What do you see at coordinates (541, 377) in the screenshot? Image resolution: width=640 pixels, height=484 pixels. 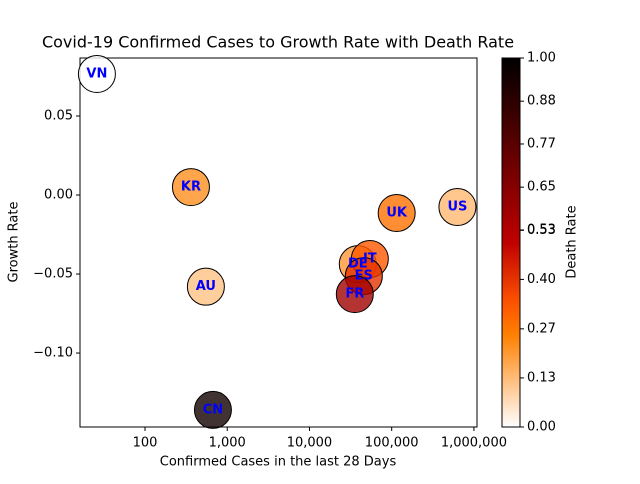 I see `colorbar-tick-label: 0.13` at bounding box center [541, 377].